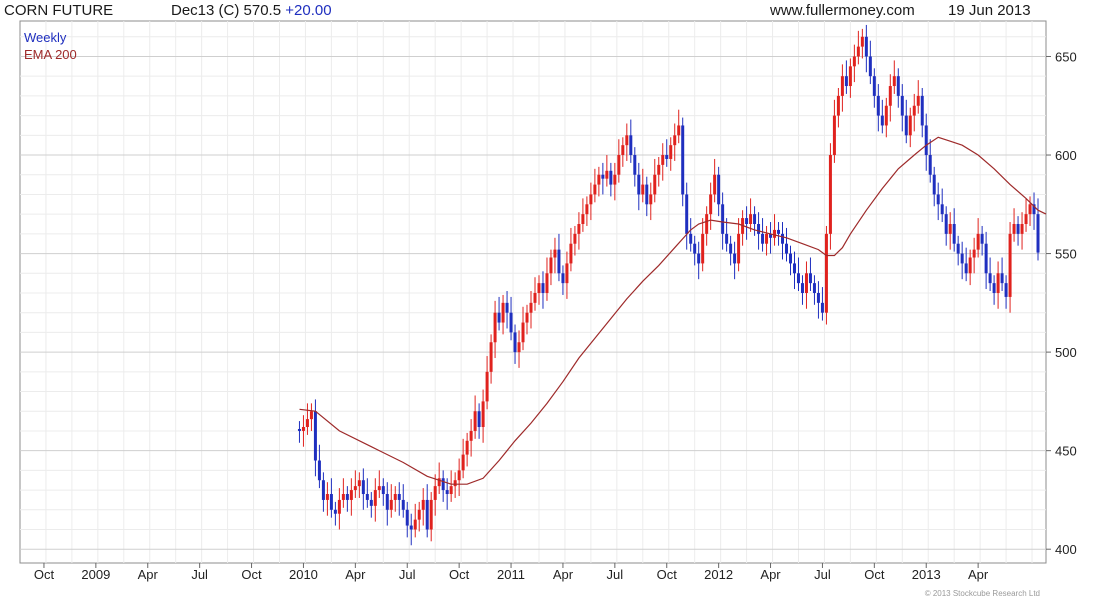 Image resolution: width=1100 pixels, height=600 pixels. I want to click on x-tick-label: Apr, so click(148, 574).